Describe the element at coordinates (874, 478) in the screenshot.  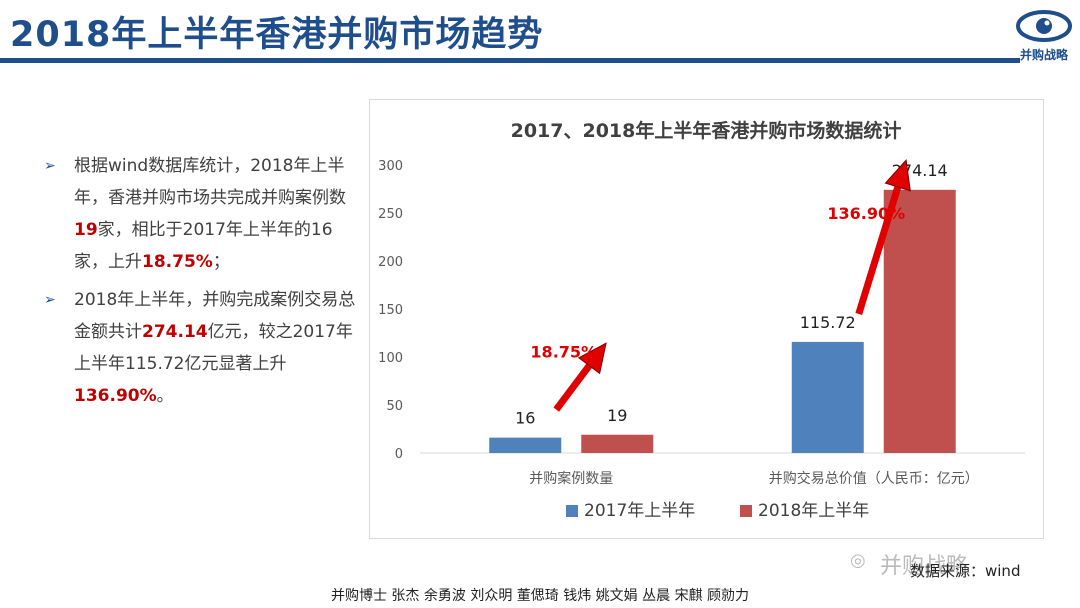
I see `x-tick-label: 并购交易总价值（人民币：亿元）` at that location.